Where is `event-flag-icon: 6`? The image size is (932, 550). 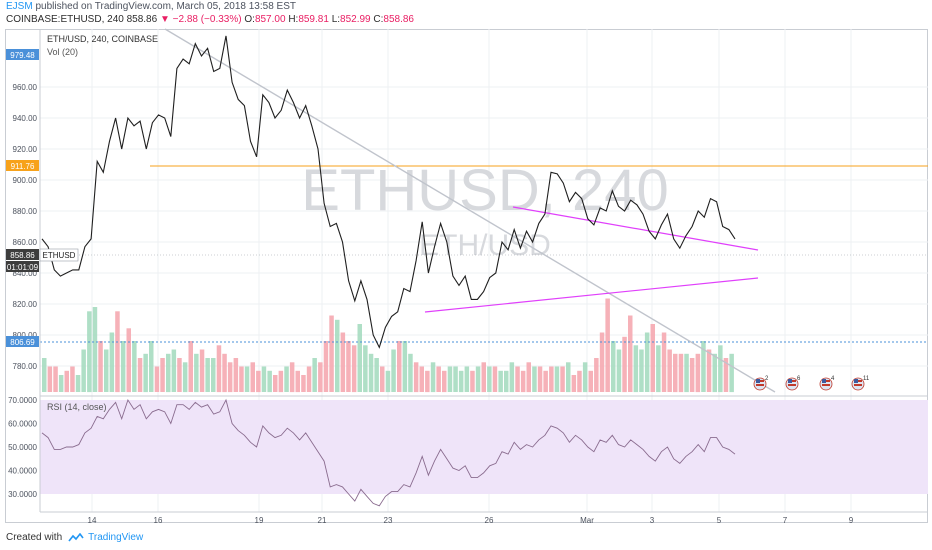
event-flag-icon: 6 is located at coordinates (793, 383).